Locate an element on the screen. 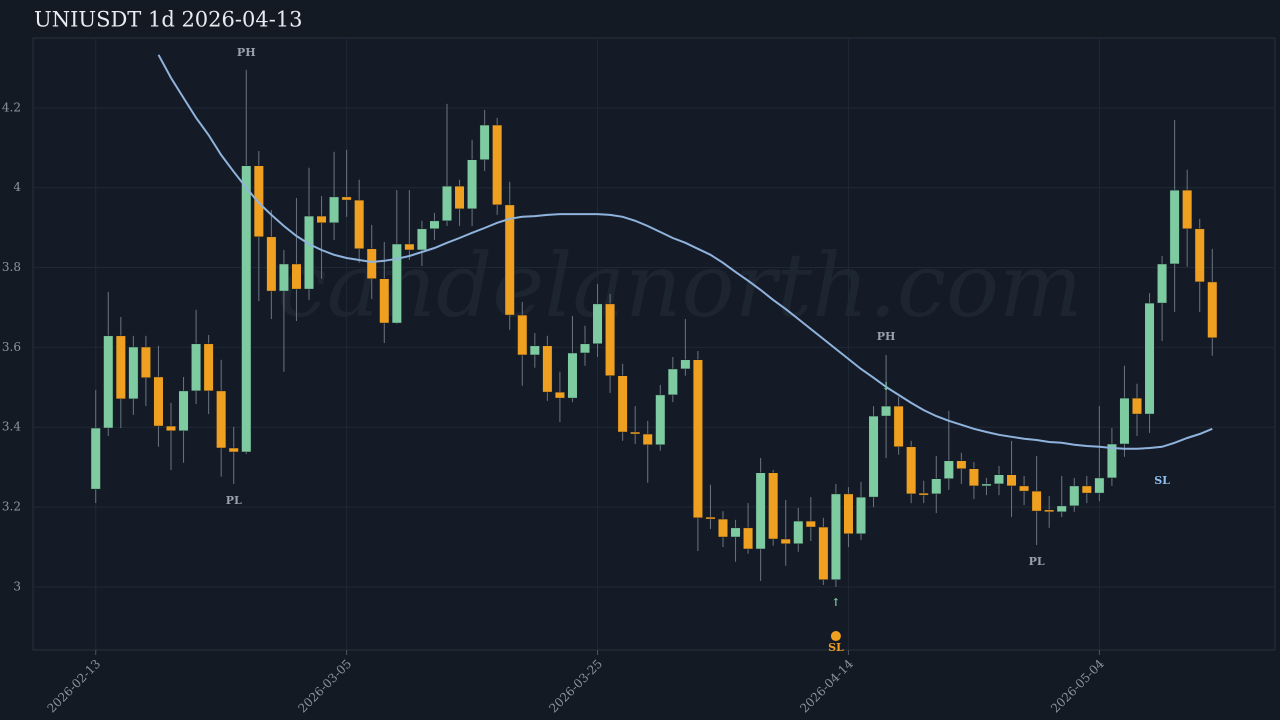  y-tick-label: 4 is located at coordinates (17, 187).